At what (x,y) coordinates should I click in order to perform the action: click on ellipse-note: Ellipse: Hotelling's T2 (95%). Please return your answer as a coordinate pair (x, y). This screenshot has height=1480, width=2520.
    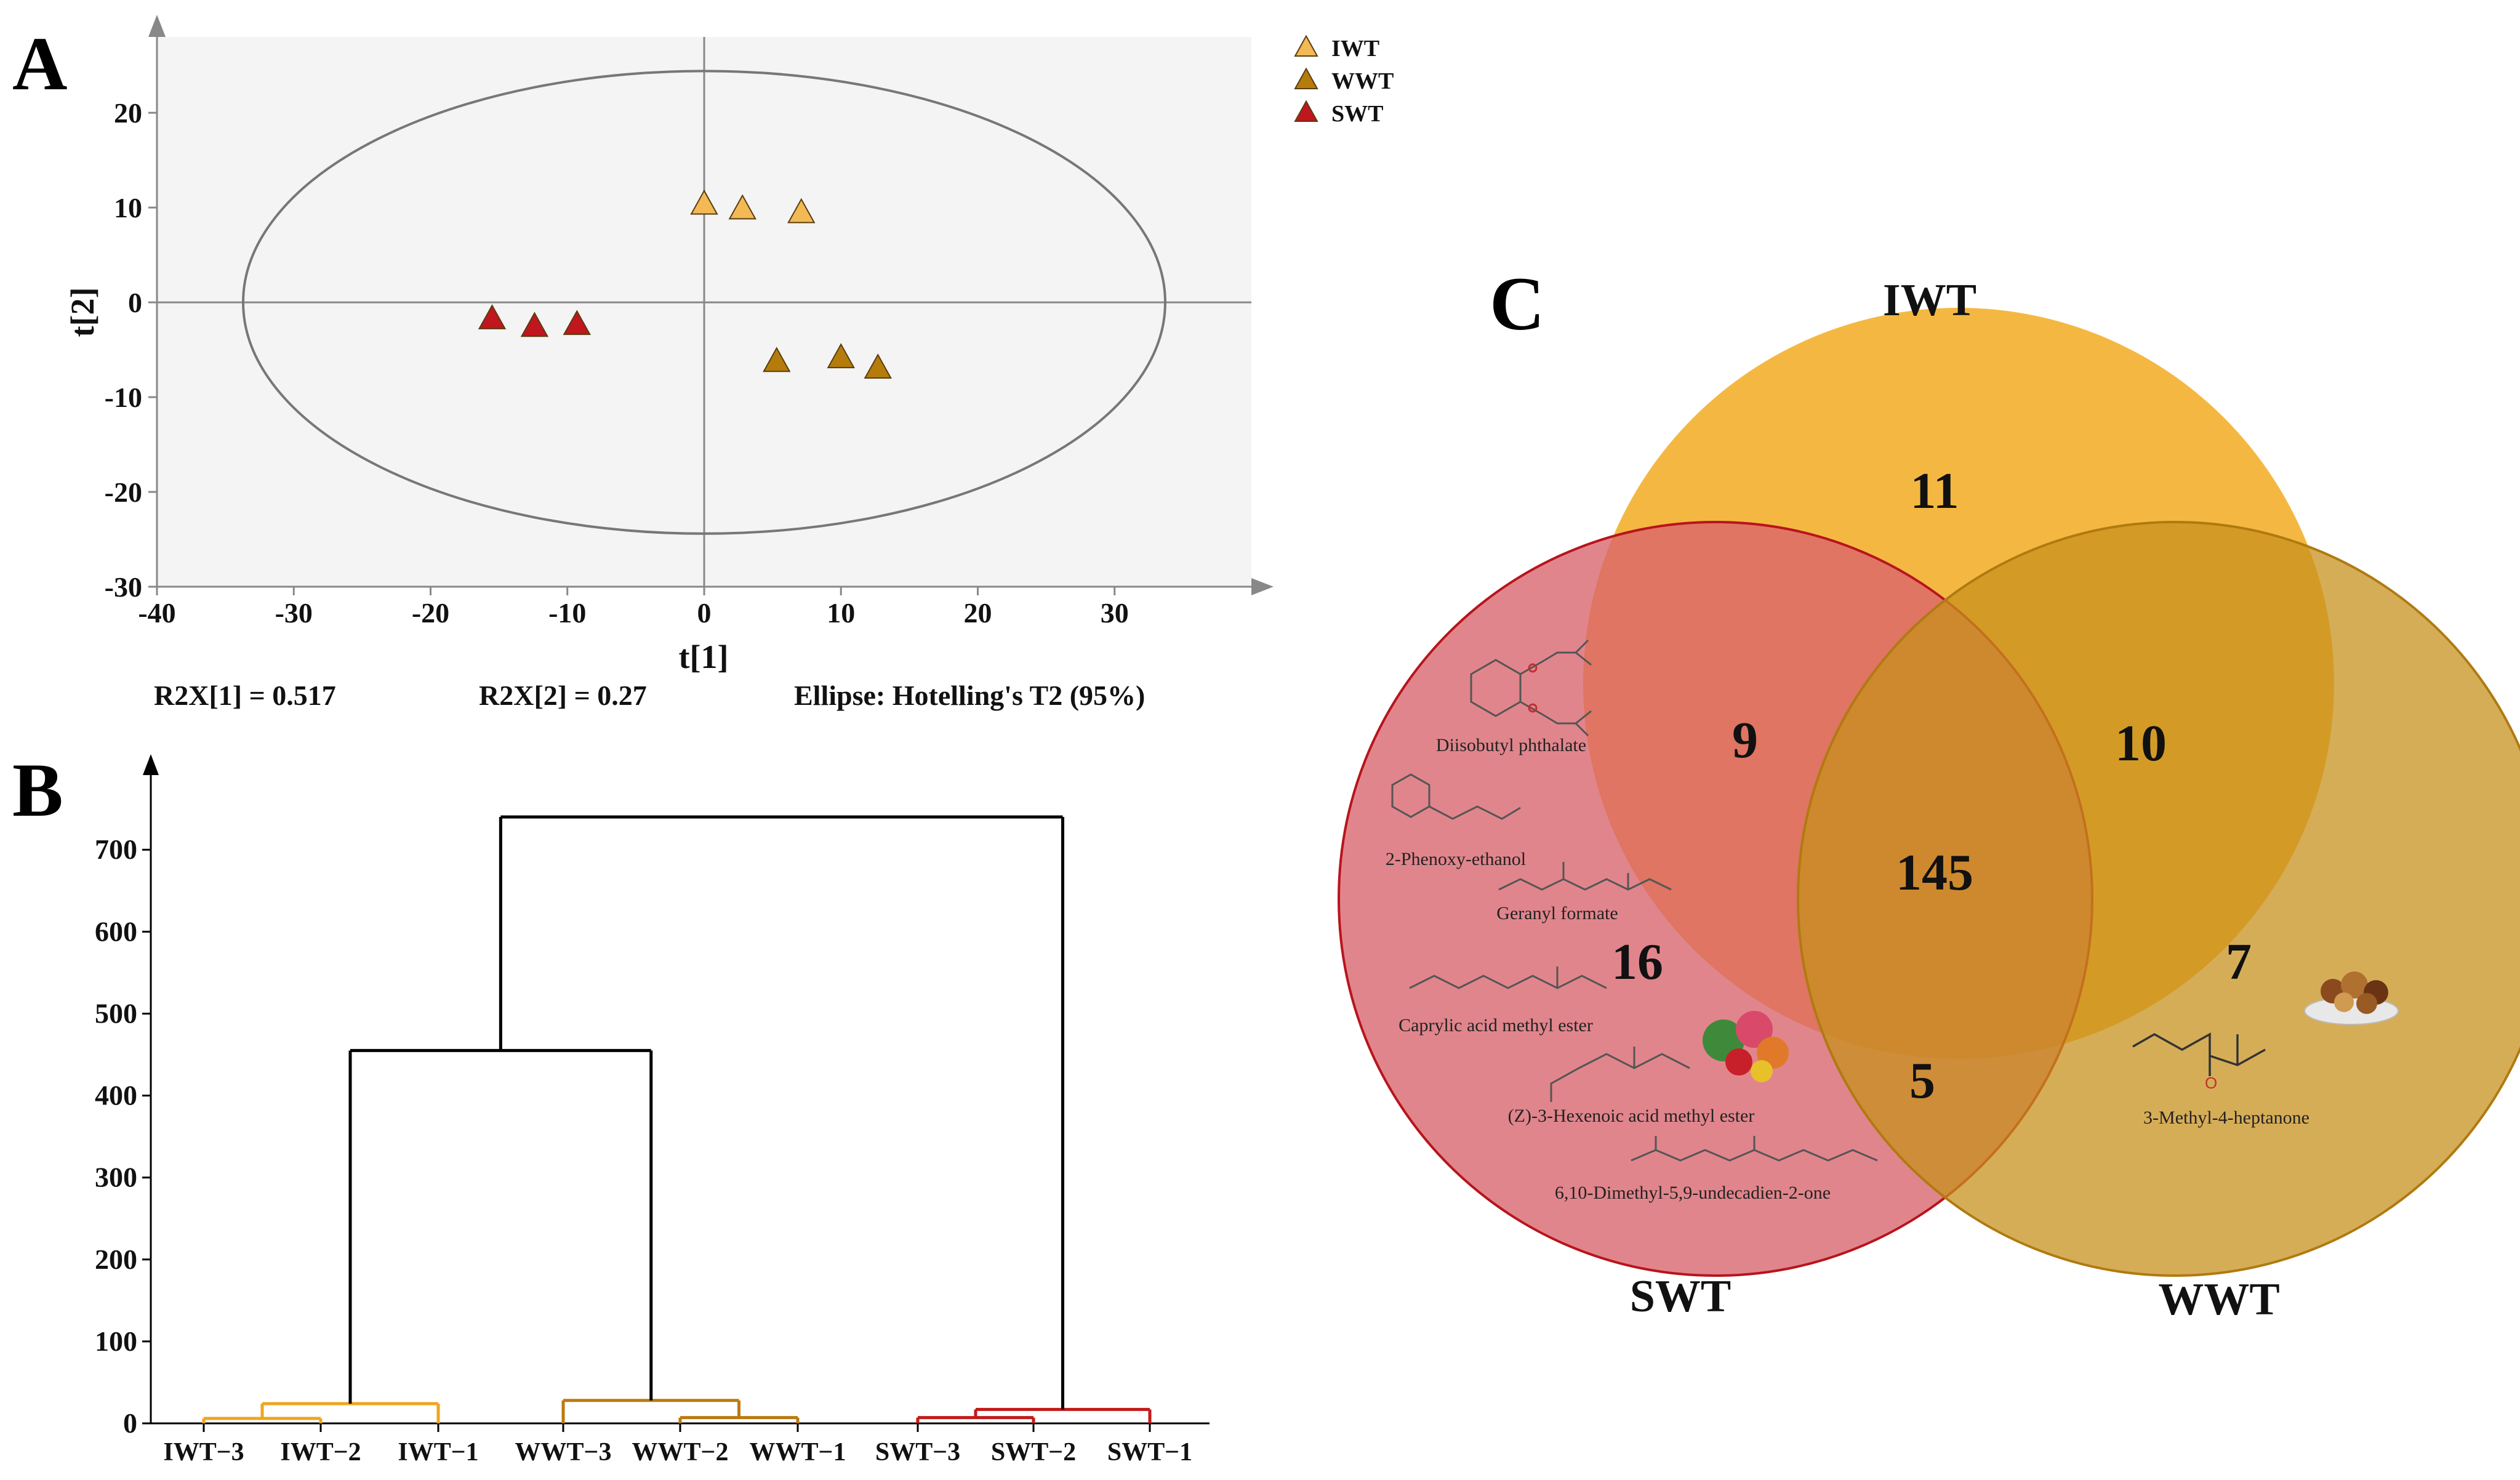
    Looking at the image, I should click on (969, 695).